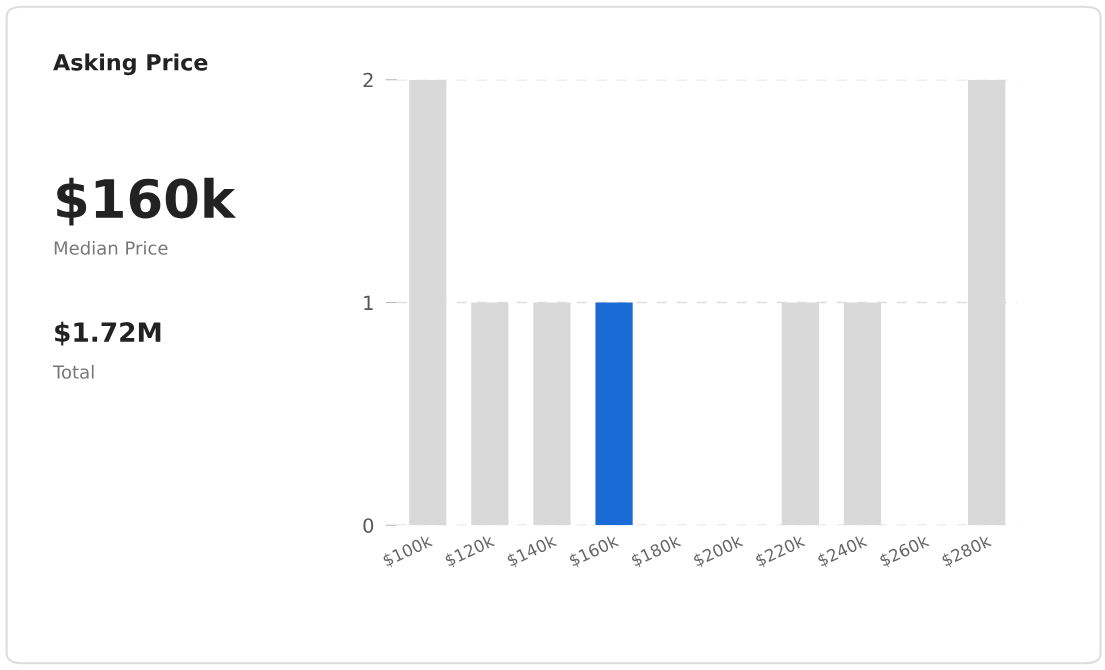 This screenshot has width=1105, height=670. What do you see at coordinates (108, 333) in the screenshot?
I see `text: $1.72M` at bounding box center [108, 333].